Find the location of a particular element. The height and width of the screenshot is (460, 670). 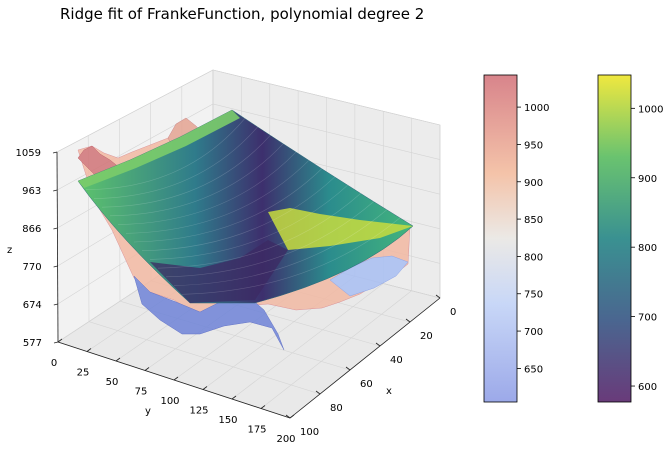

x-axis-line is located at coordinates (365, 358).